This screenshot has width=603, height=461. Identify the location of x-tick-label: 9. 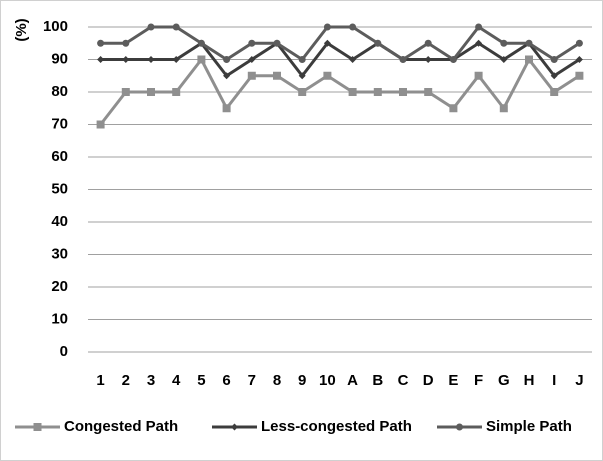
(302, 380).